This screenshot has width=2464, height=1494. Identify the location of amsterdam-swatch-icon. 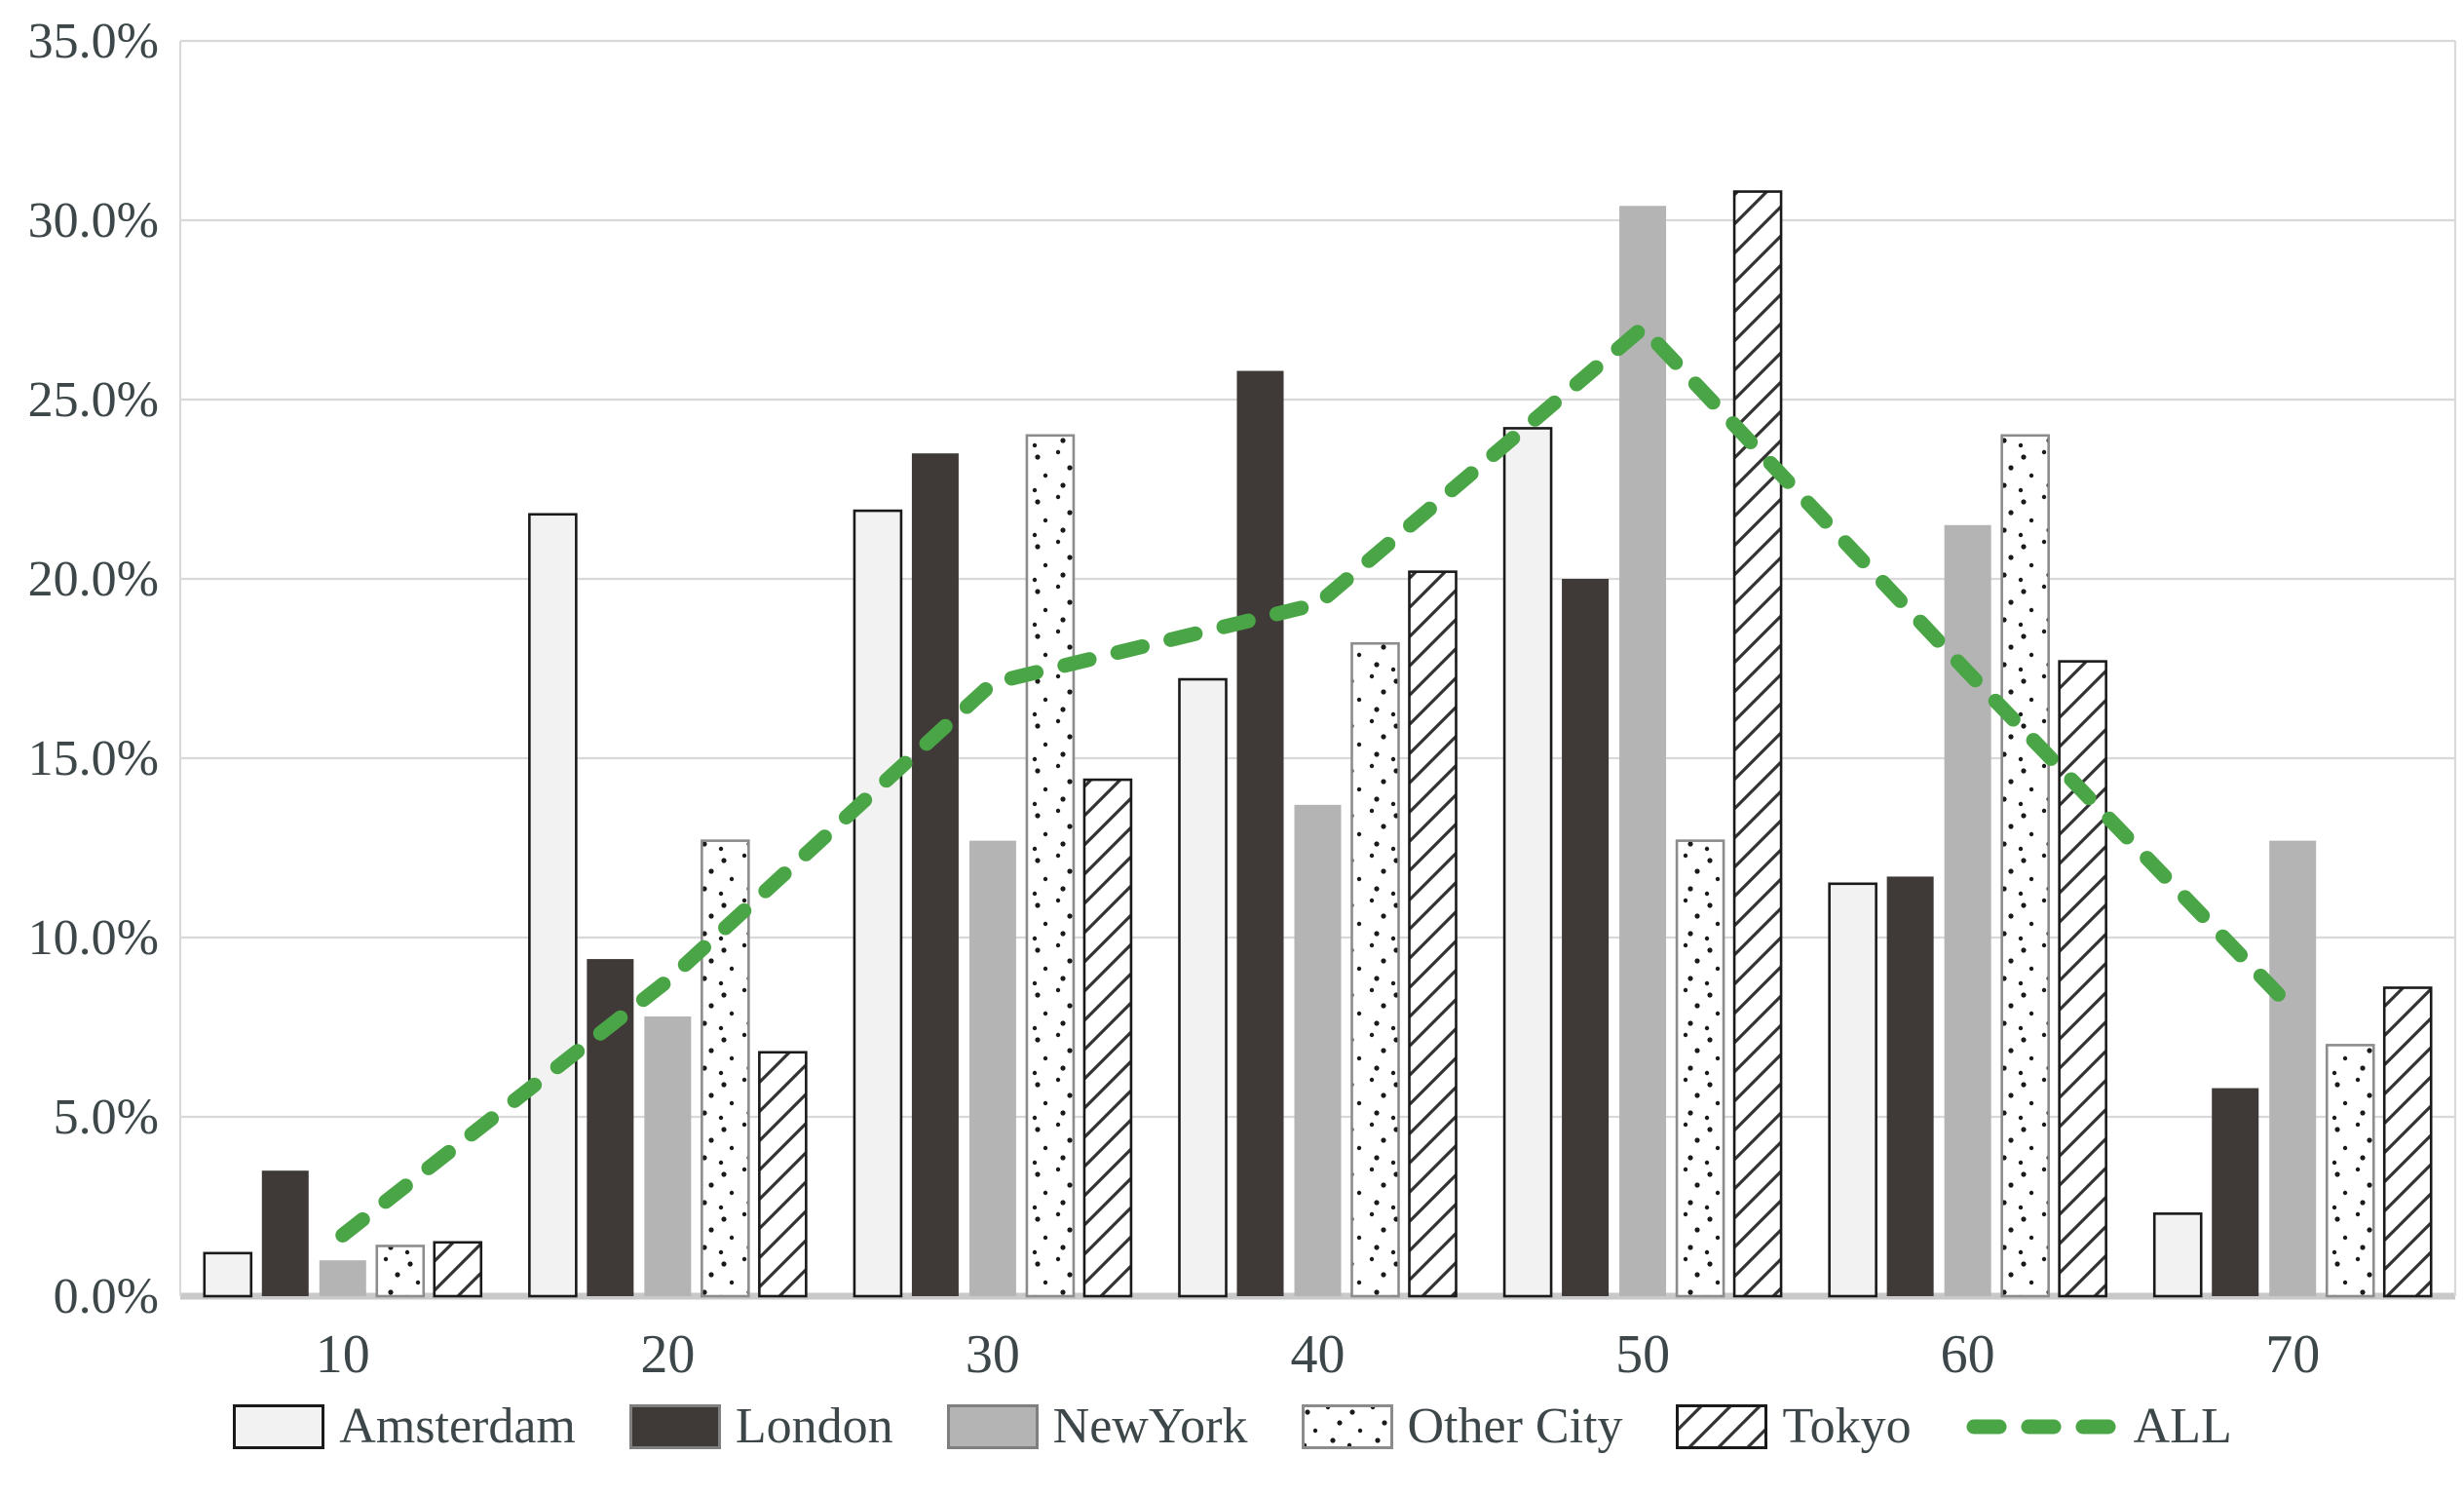
(278, 1427).